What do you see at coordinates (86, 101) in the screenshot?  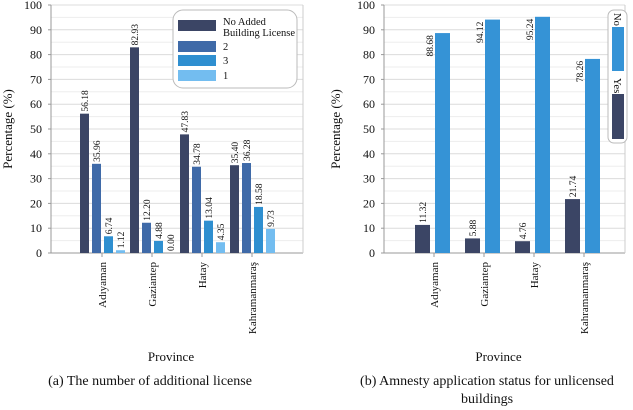 I see `data-label: 56.18` at bounding box center [86, 101].